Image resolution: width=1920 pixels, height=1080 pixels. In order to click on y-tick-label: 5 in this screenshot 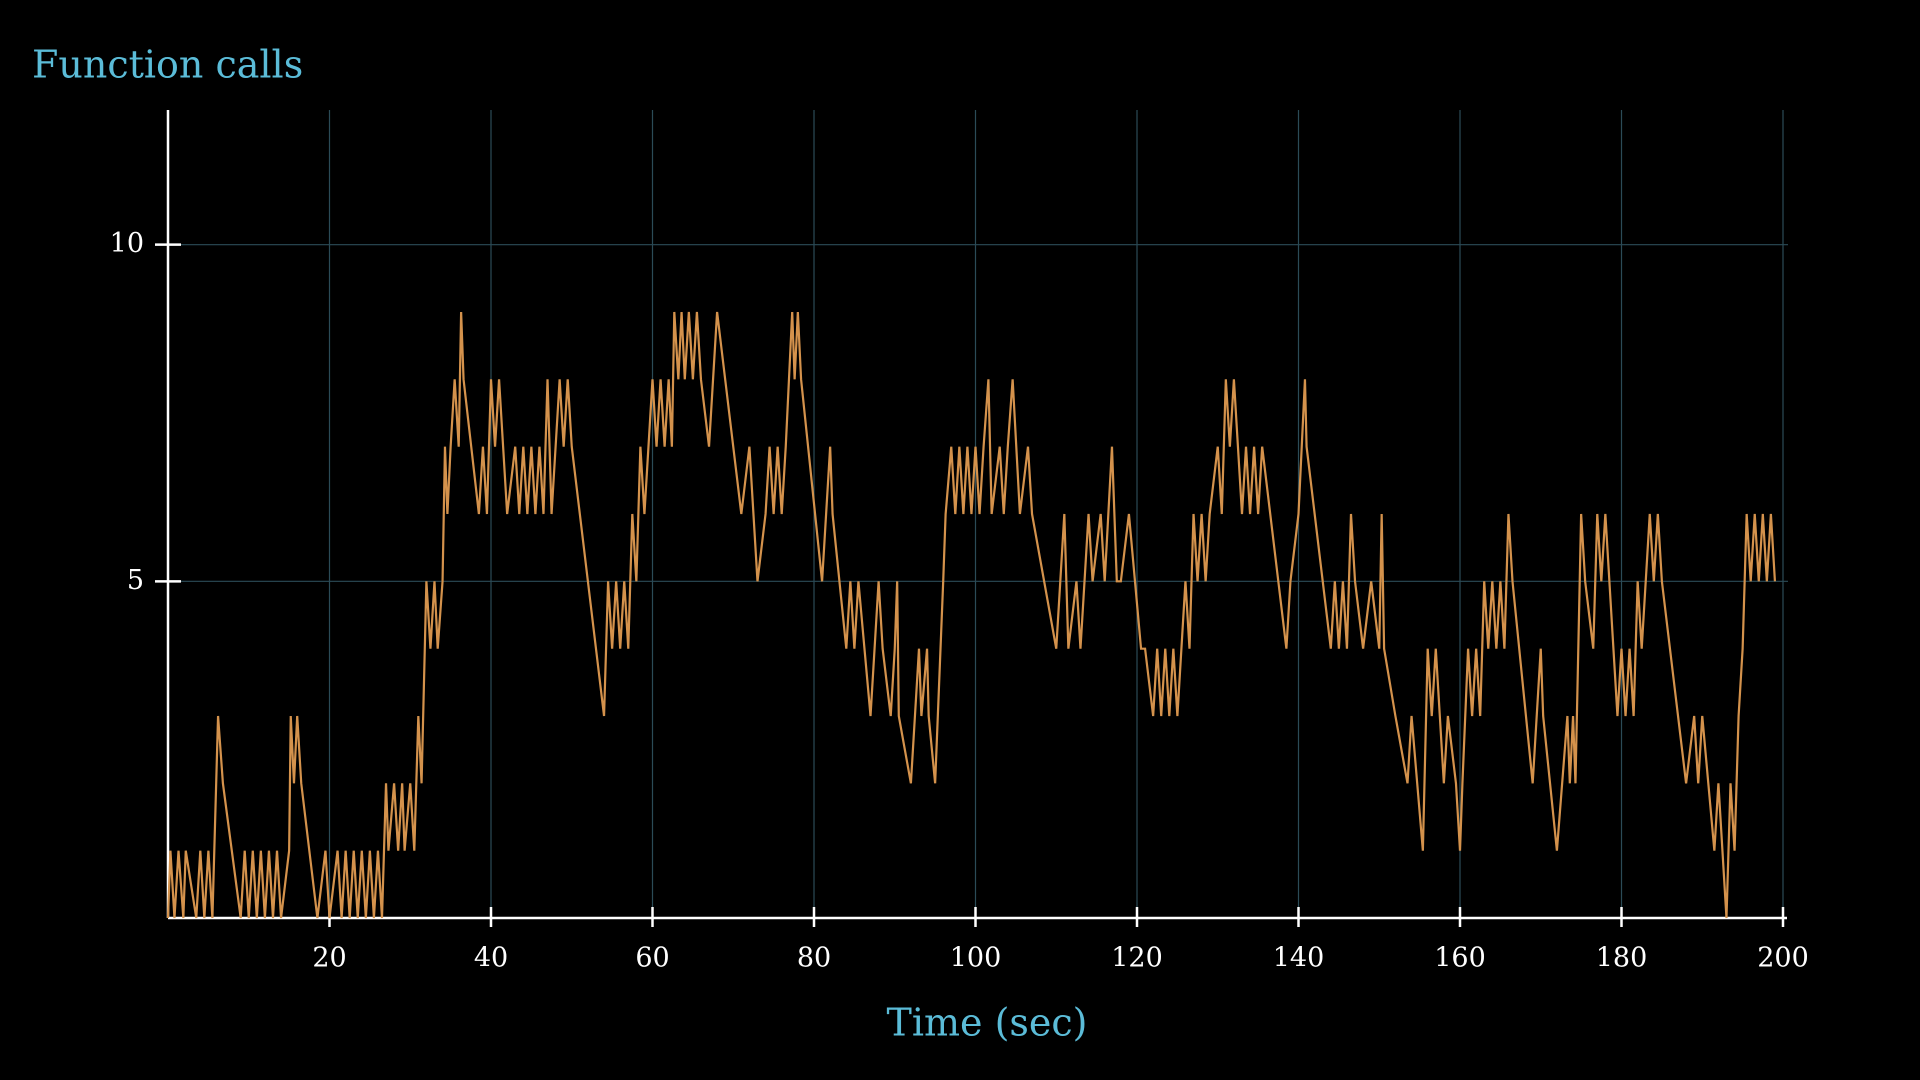, I will do `click(135, 580)`.